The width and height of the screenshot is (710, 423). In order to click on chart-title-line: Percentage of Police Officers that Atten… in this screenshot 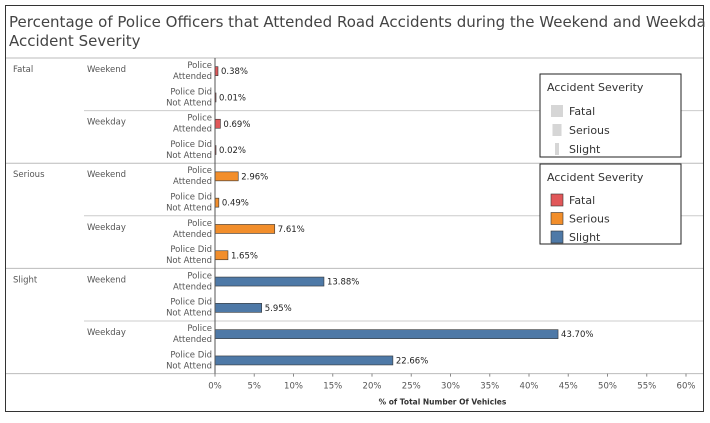, I will do `click(357, 22)`.